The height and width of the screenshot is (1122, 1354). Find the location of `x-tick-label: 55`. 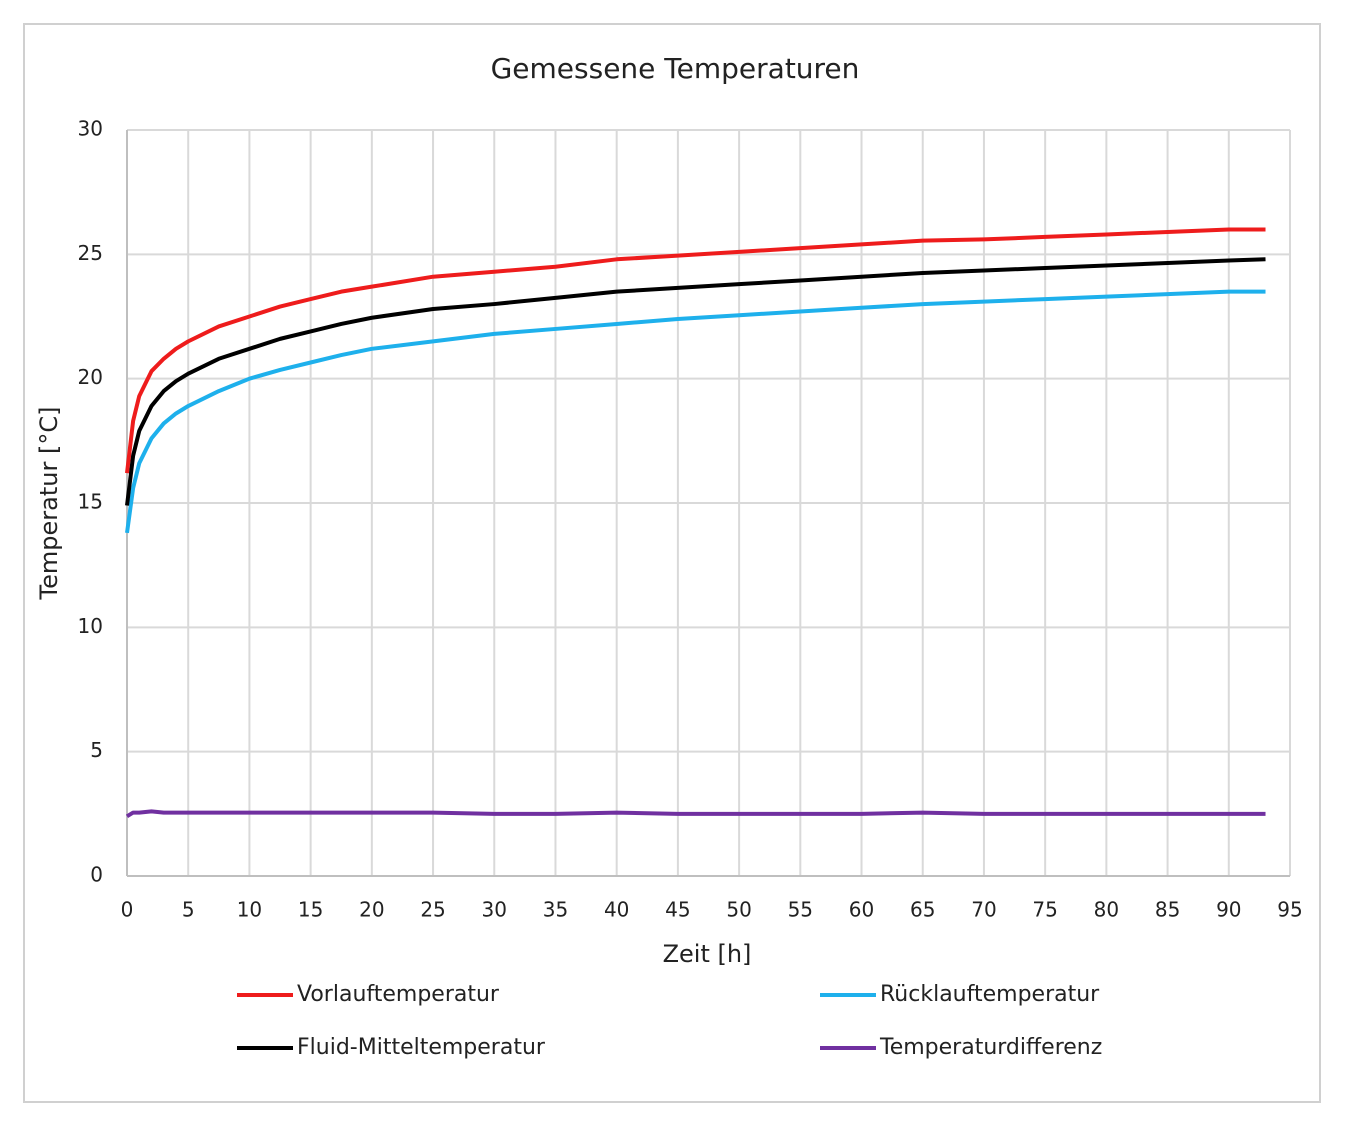

x-tick-label: 55 is located at coordinates (800, 910).